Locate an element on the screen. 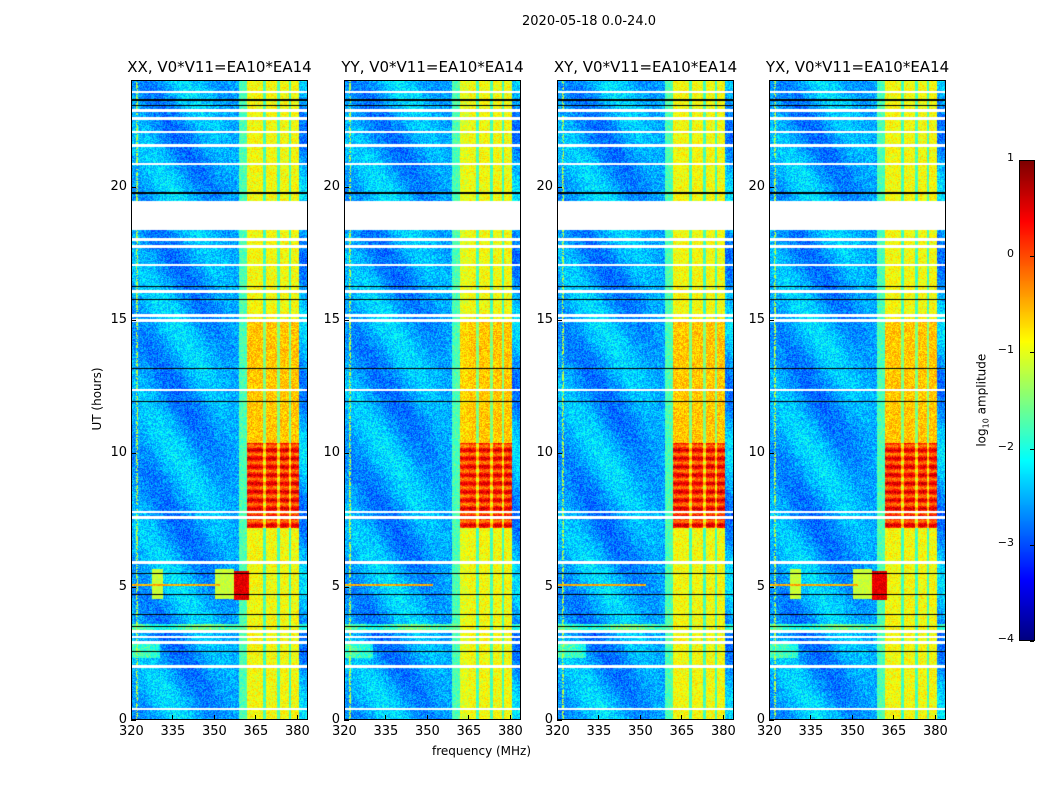  colorbar-tick-label: −3 is located at coordinates (1005, 542).